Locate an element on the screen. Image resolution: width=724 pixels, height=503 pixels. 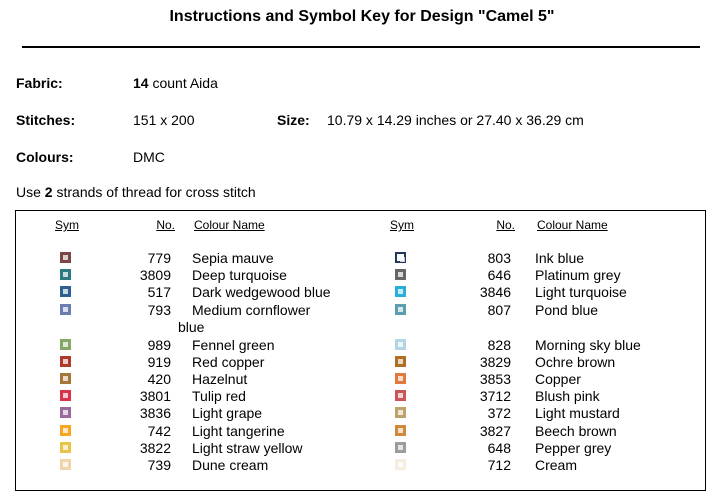
colour-number: 420 is located at coordinates (159, 379).